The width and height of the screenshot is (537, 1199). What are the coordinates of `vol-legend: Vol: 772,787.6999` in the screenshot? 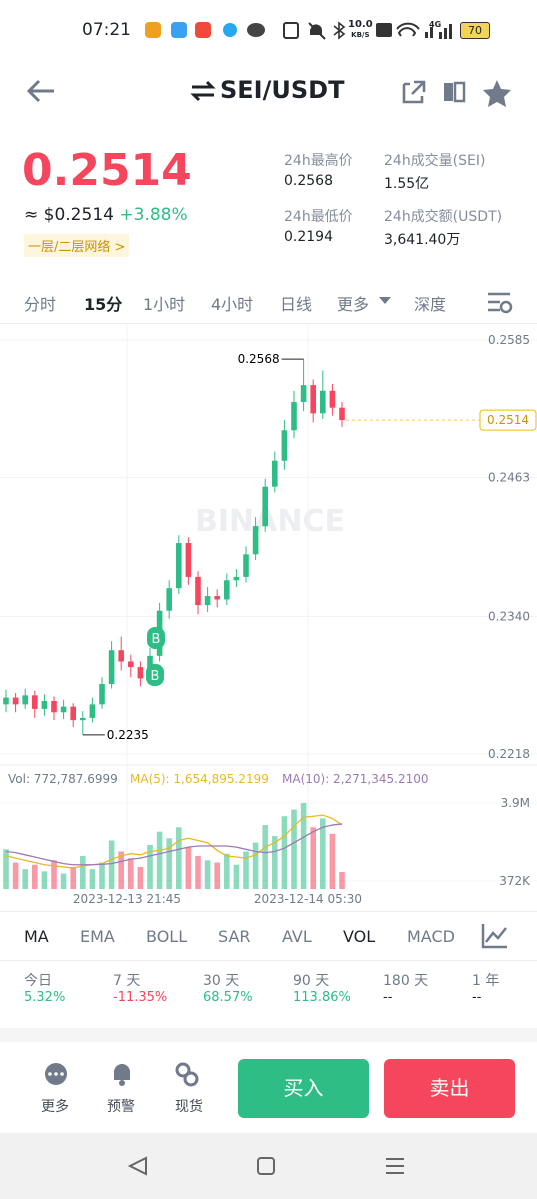 It's located at (63, 779).